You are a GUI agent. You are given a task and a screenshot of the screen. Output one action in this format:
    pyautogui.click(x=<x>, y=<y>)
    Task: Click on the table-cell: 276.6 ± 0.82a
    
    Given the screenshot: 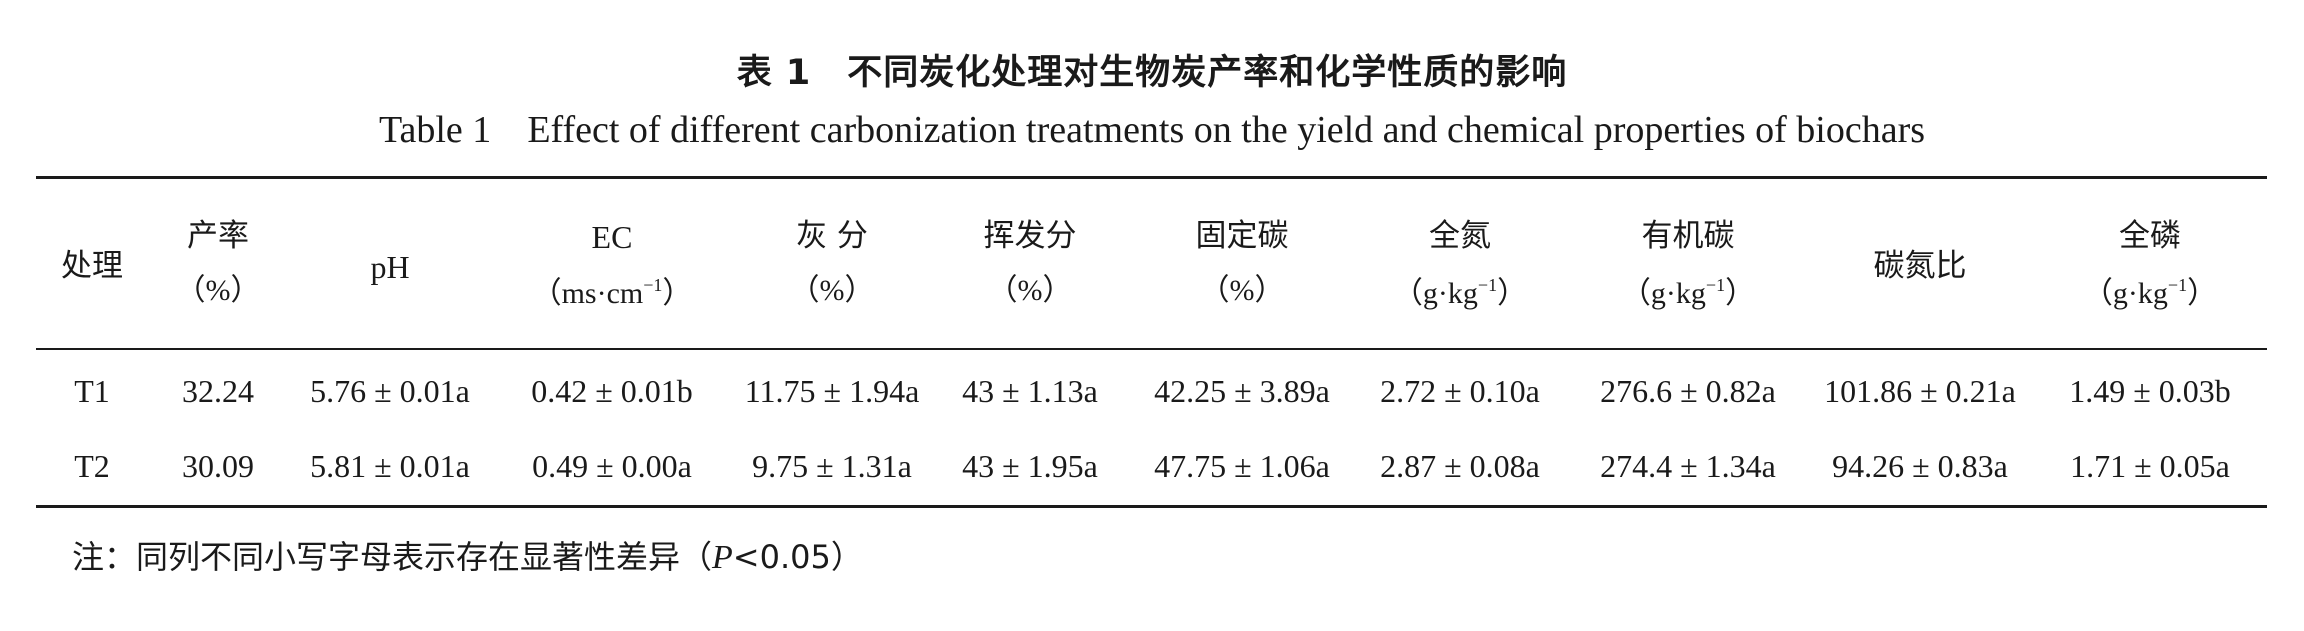 What is the action you would take?
    pyautogui.click(x=1688, y=391)
    